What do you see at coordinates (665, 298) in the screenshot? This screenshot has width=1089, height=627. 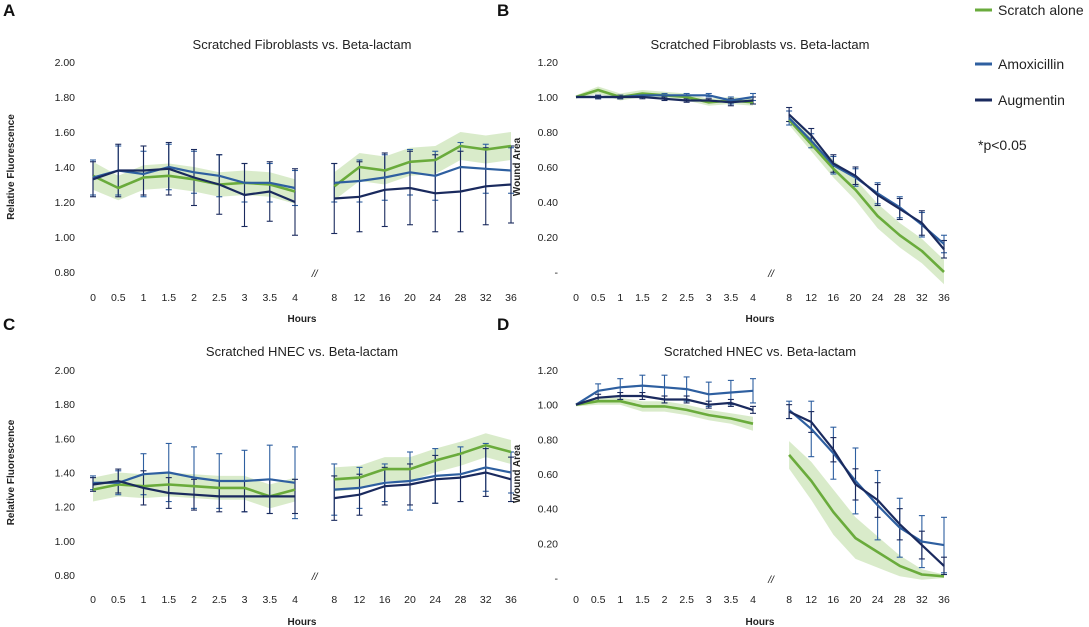 I see `x-tick-label: 2` at bounding box center [665, 298].